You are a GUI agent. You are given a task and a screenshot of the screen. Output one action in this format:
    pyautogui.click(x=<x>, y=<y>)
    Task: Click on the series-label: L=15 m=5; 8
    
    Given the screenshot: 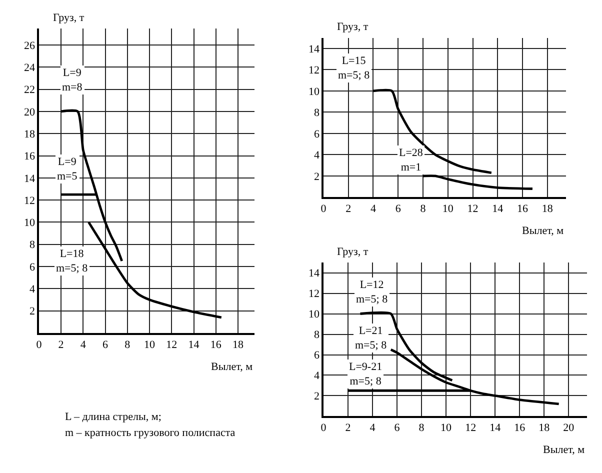 What is the action you would take?
    pyautogui.click(x=354, y=68)
    